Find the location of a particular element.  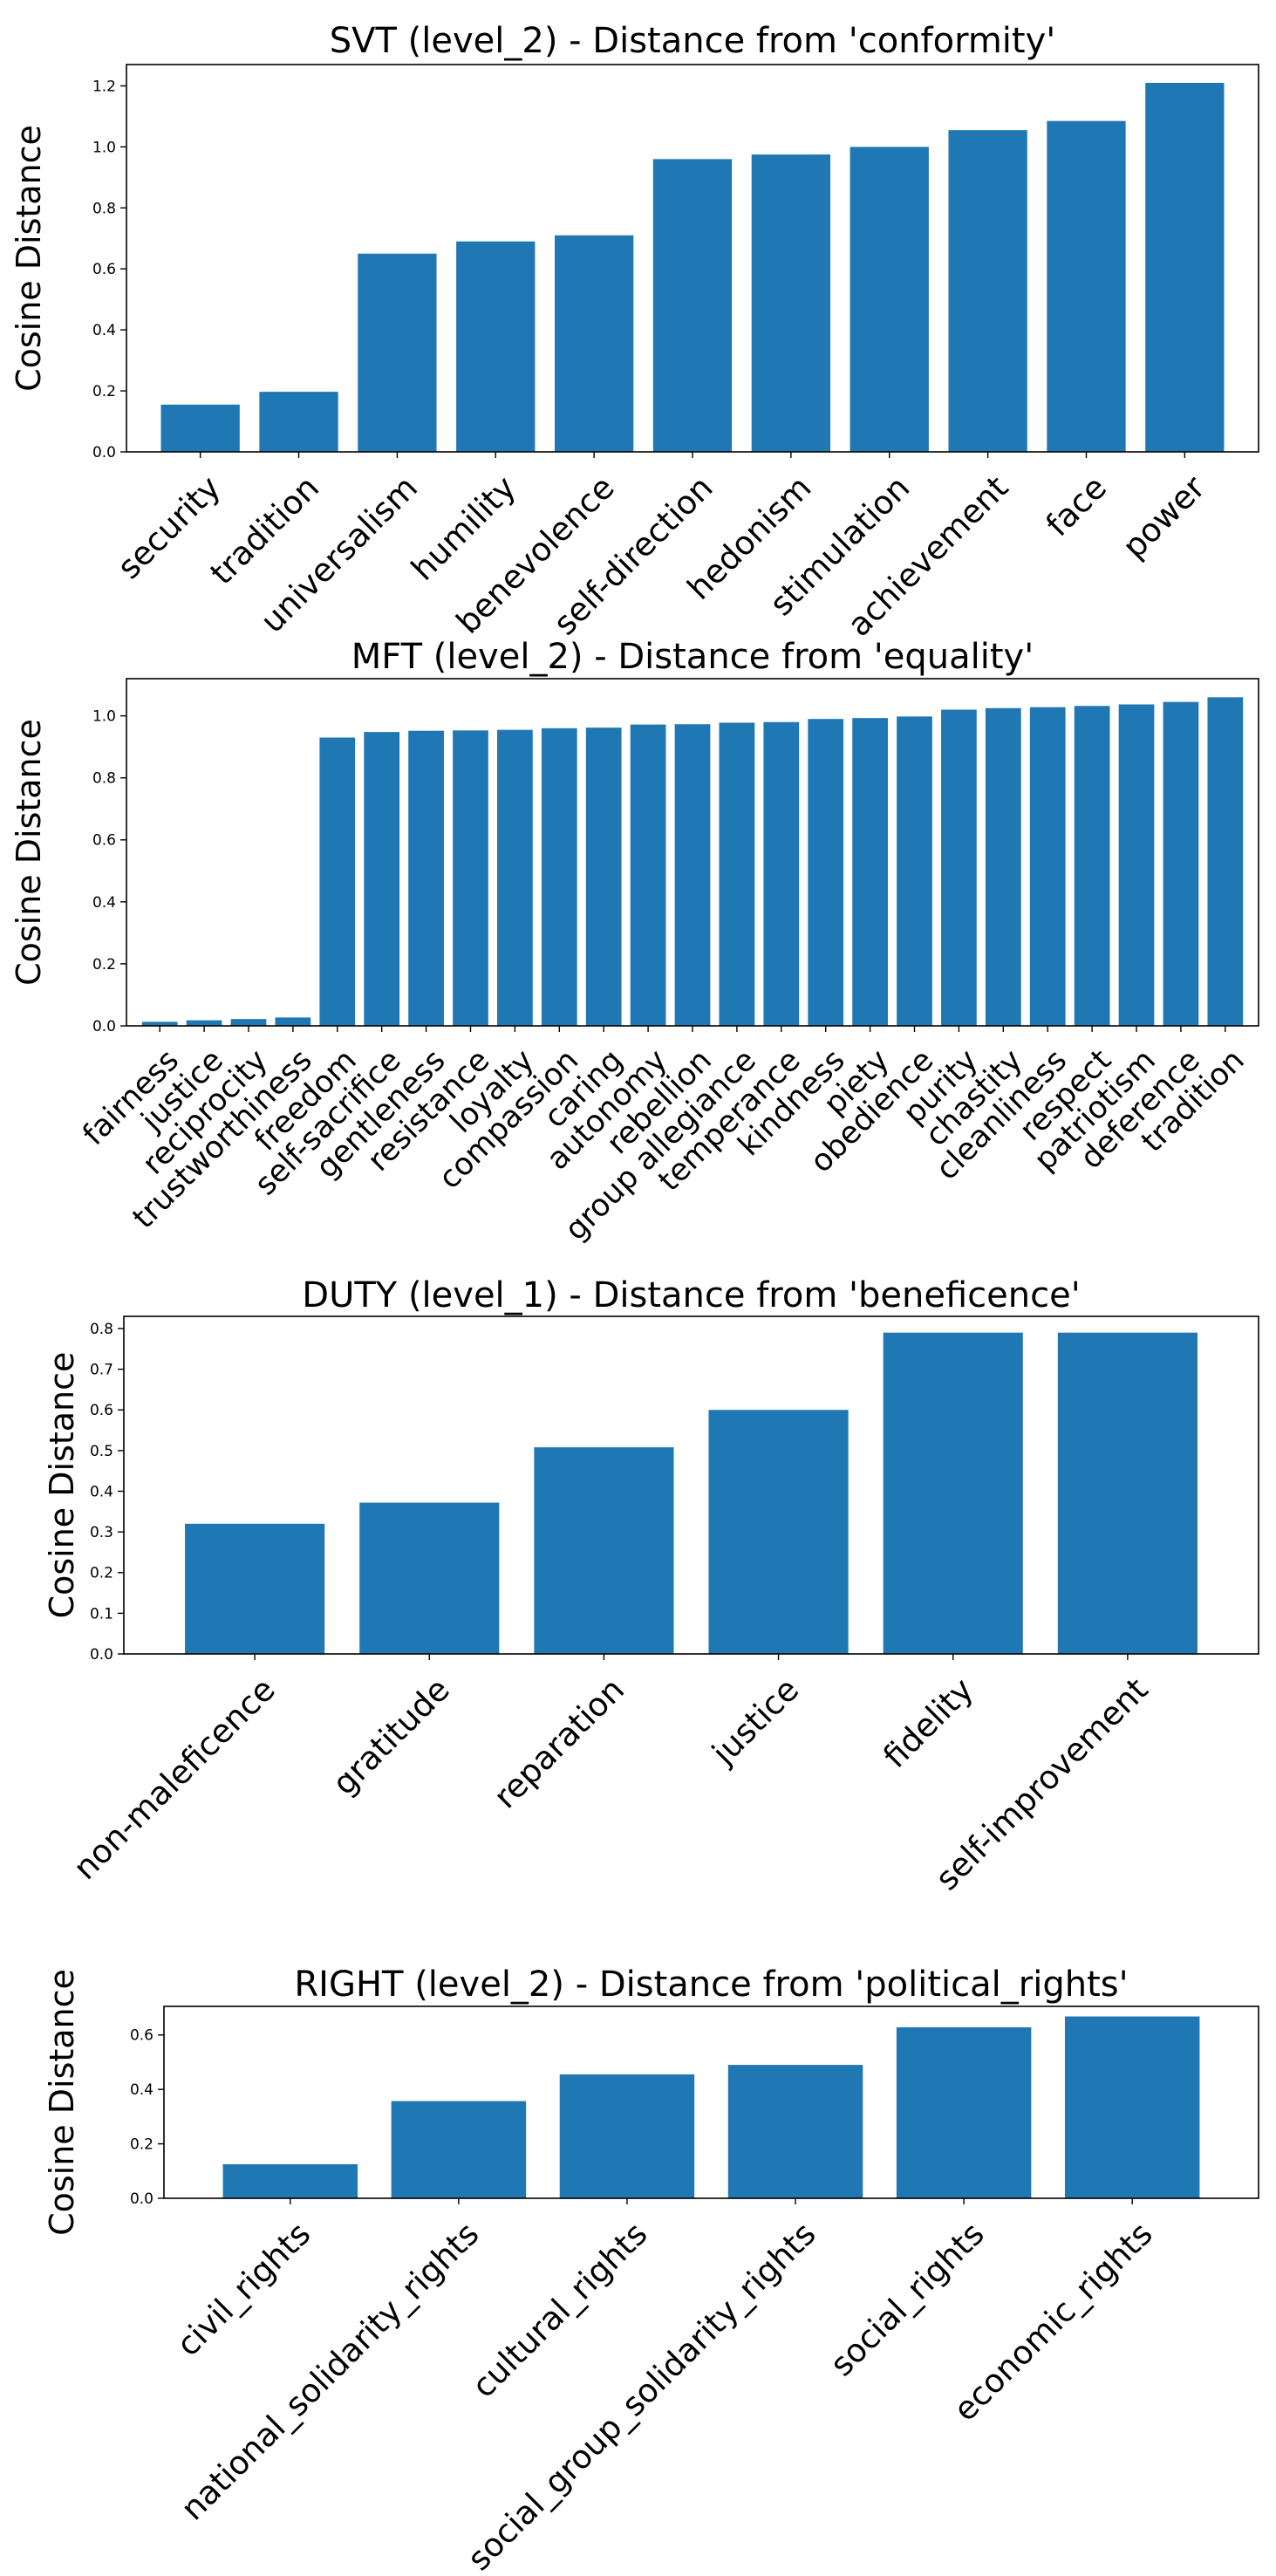

bar-loyalty is located at coordinates (515, 877).